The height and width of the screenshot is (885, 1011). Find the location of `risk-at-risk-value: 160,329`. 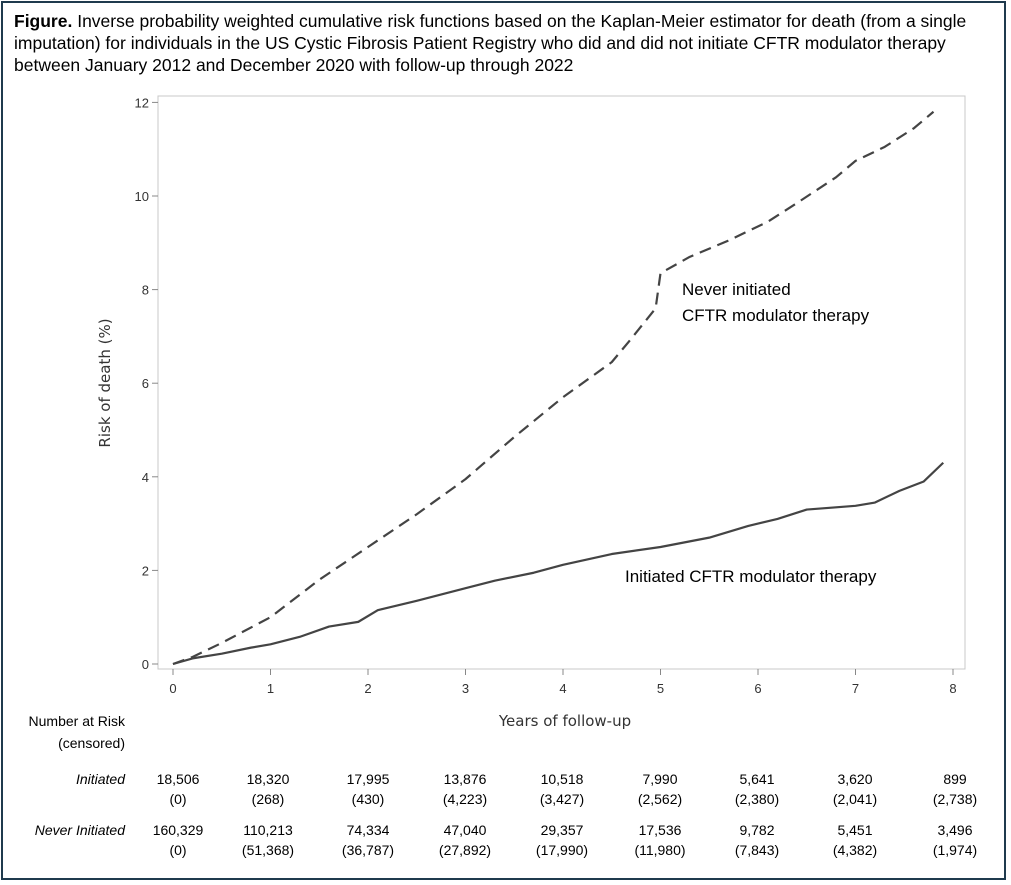

risk-at-risk-value: 160,329 is located at coordinates (178, 830).